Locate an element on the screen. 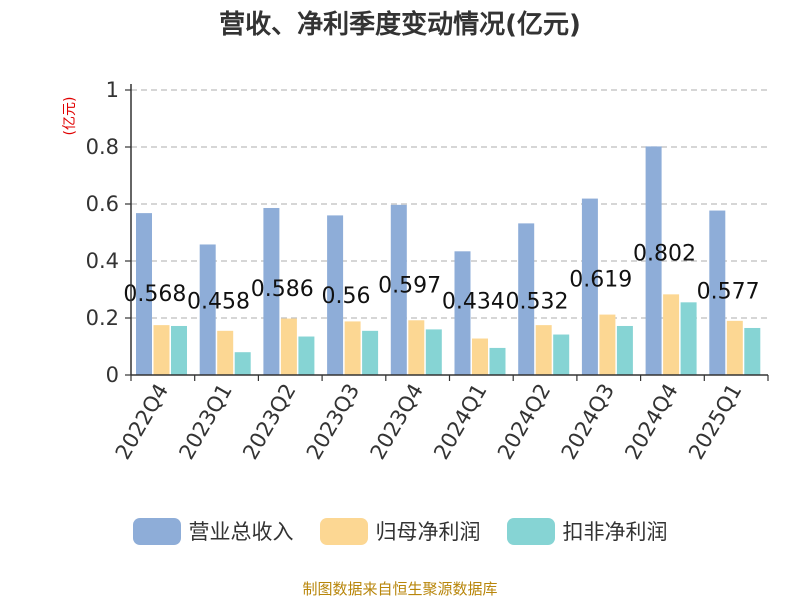 The image size is (800, 600). y-tick-label: 0.4 is located at coordinates (102, 261).